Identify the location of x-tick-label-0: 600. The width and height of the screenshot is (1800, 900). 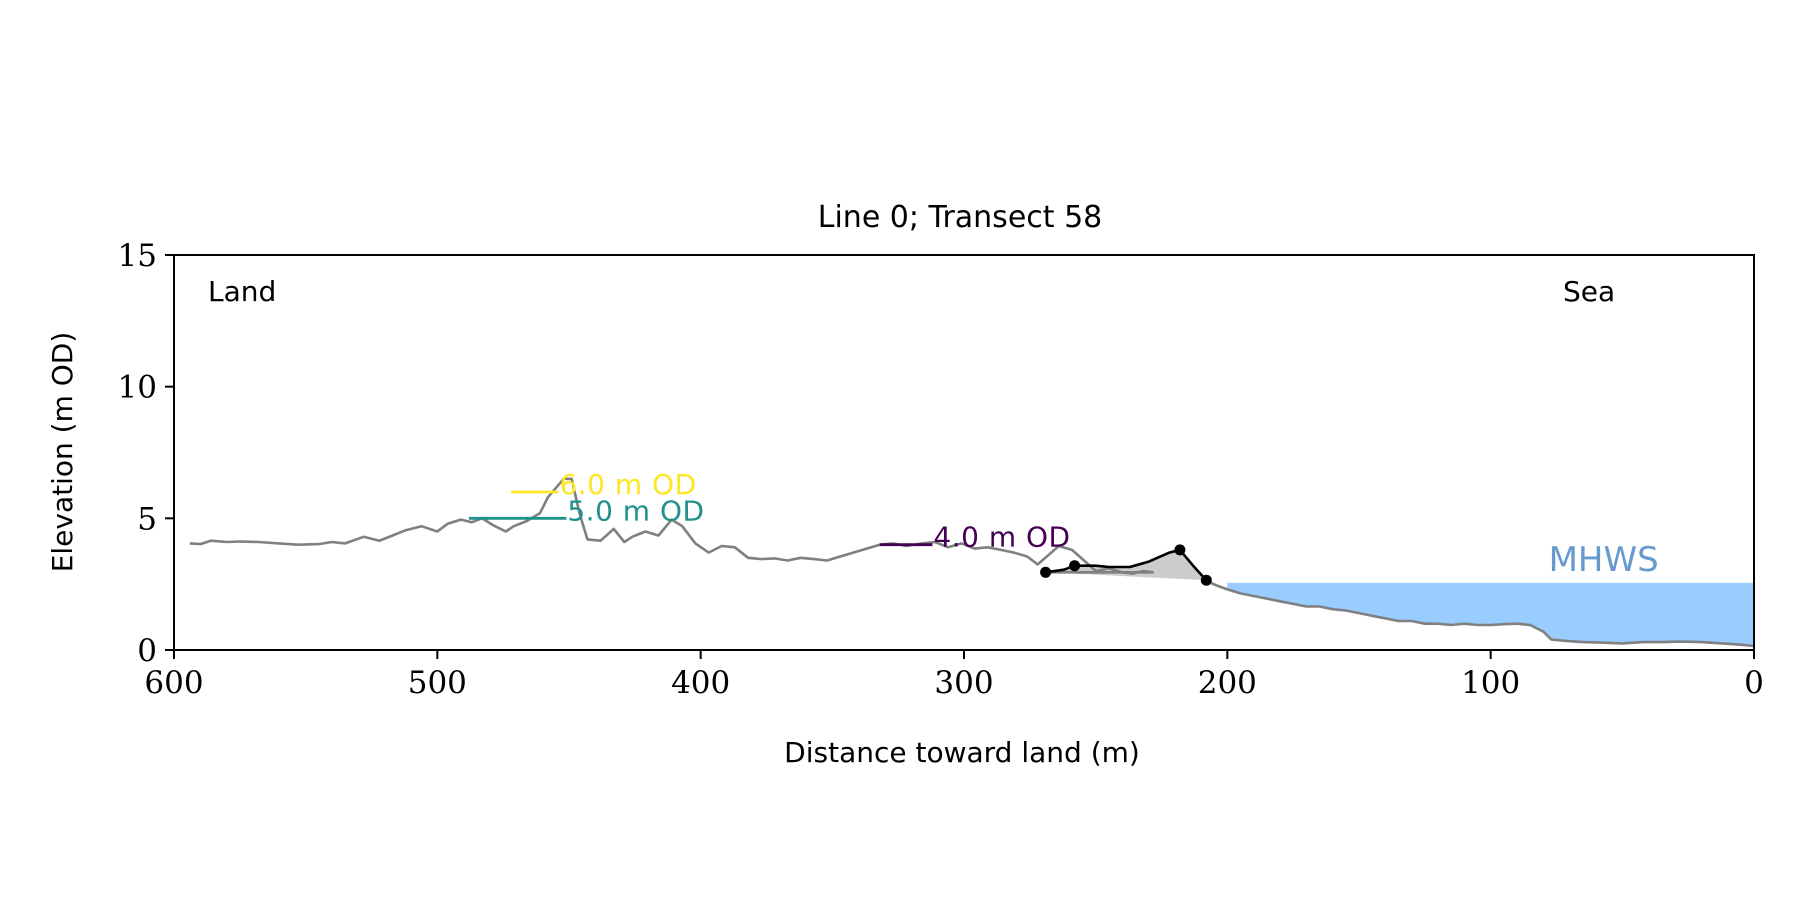
(173, 683).